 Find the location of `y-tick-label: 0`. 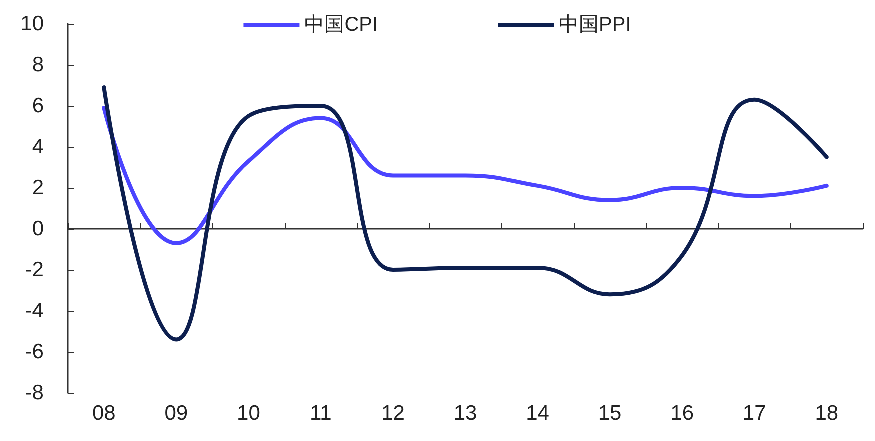

y-tick-label: 0 is located at coordinates (38, 229).